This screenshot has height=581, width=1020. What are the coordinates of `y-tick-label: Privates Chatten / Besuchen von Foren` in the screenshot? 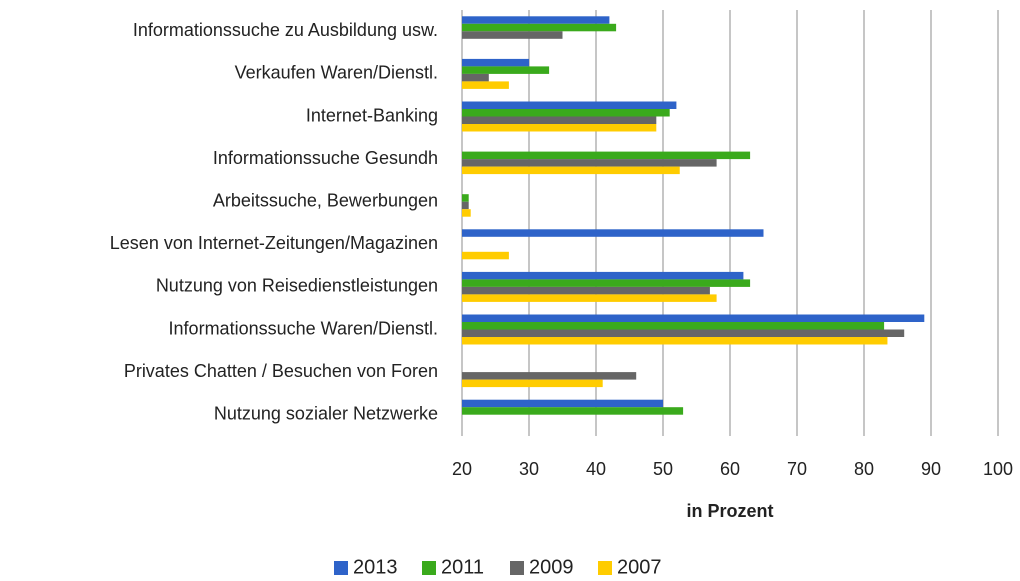 It's located at (281, 371).